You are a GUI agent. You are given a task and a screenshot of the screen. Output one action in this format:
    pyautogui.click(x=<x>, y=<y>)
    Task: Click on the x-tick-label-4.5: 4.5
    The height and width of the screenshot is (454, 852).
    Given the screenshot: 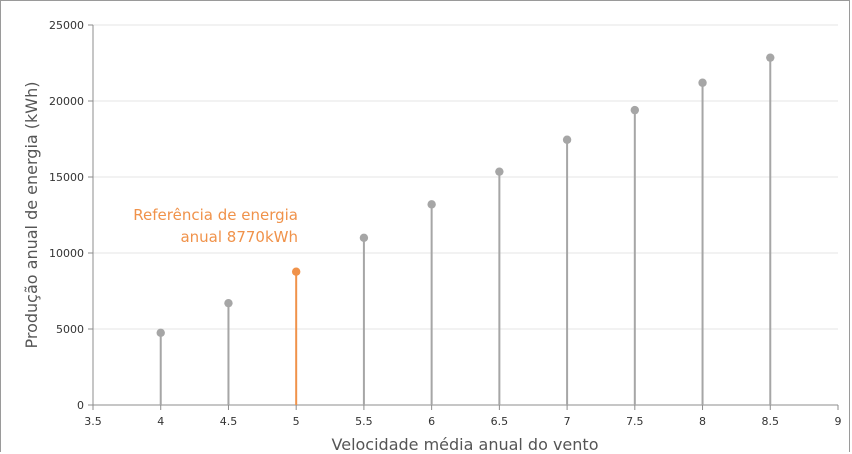 What is the action you would take?
    pyautogui.click(x=229, y=421)
    